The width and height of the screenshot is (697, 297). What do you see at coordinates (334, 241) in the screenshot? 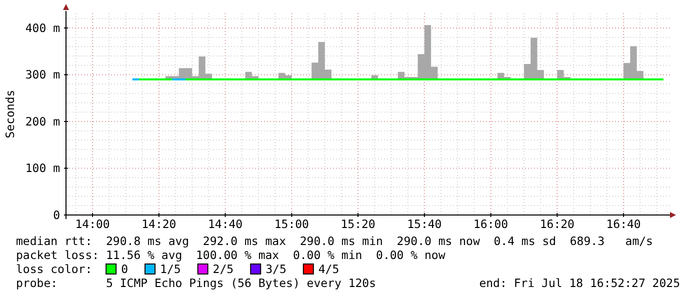
I see `text: median rtt: 290.8 ms avg 292.0 ms max 290.0 ms min 290.0 ms now 0.4 ms sd 689.3 am/s` at bounding box center [334, 241].